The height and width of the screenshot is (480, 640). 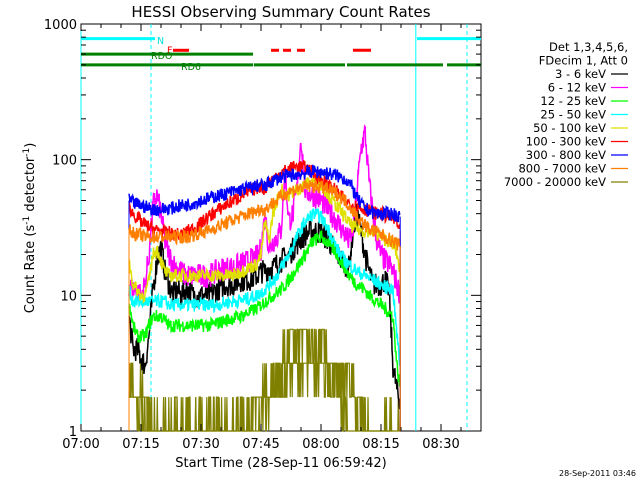 I want to click on x-tick-label: 07:00, so click(x=80, y=444).